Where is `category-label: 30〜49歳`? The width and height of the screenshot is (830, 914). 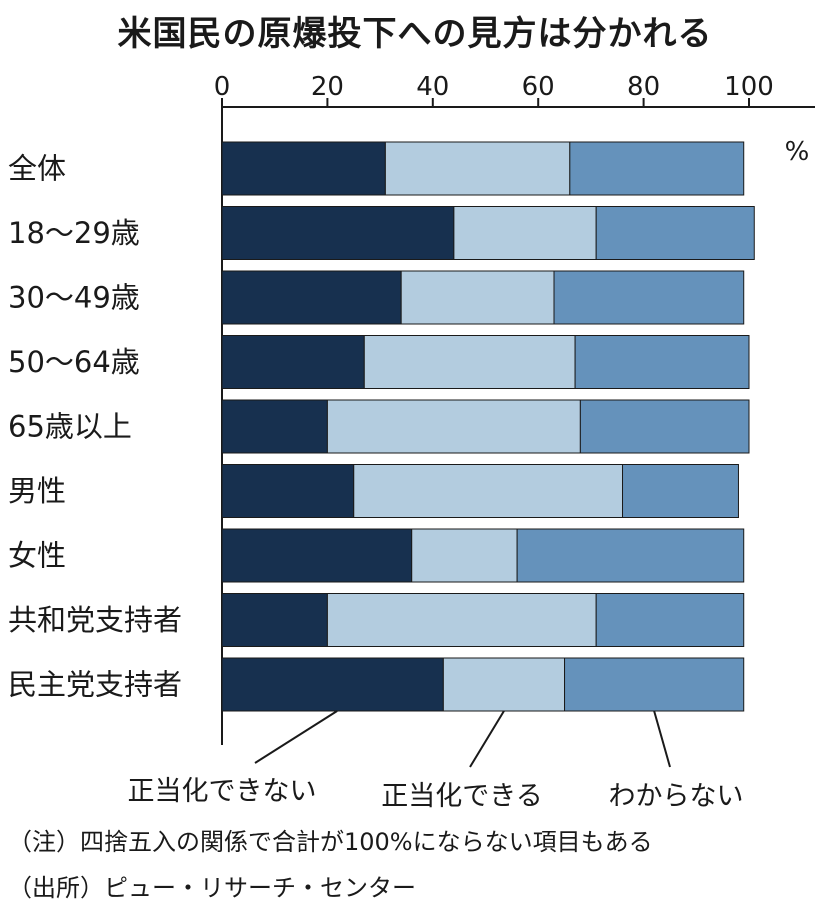 category-label: 30〜49歳 is located at coordinates (74, 298).